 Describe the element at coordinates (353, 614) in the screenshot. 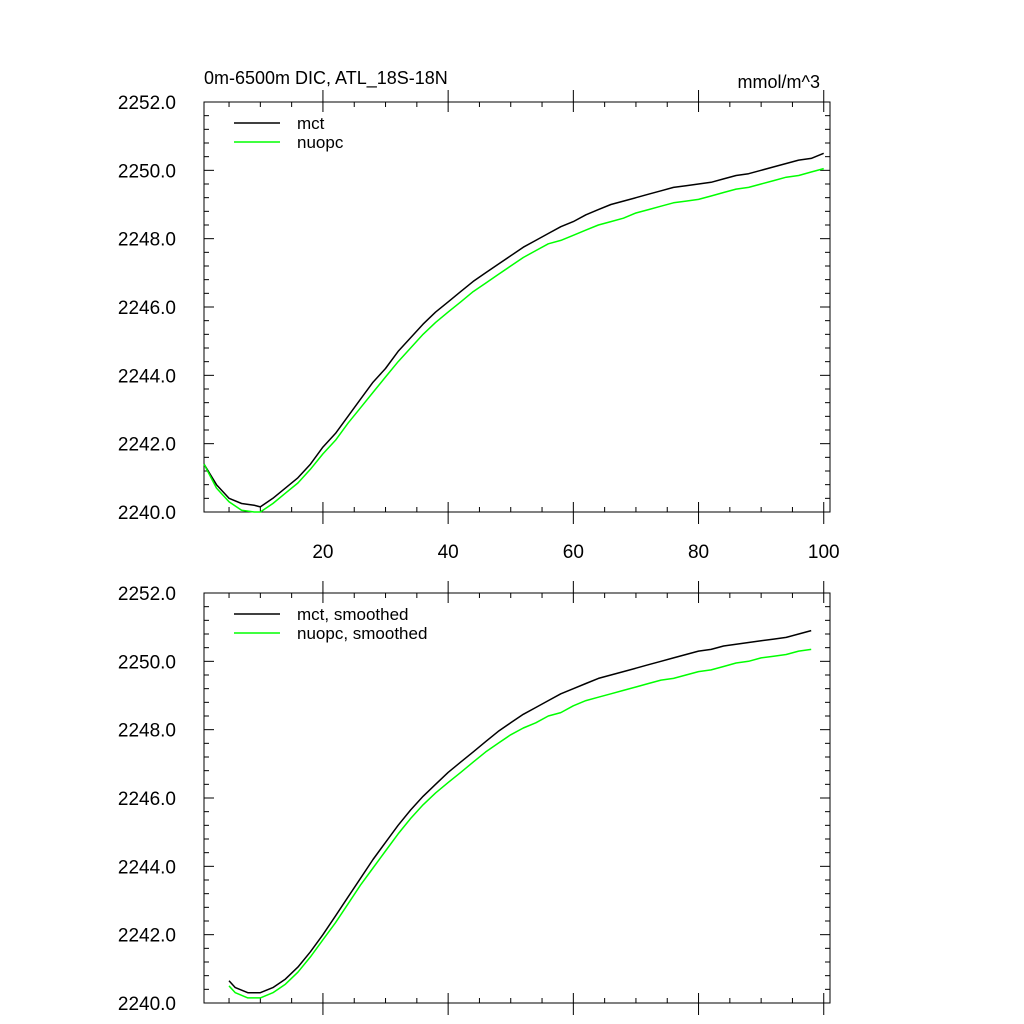

I see `legend-label: mct, smoothed` at that location.